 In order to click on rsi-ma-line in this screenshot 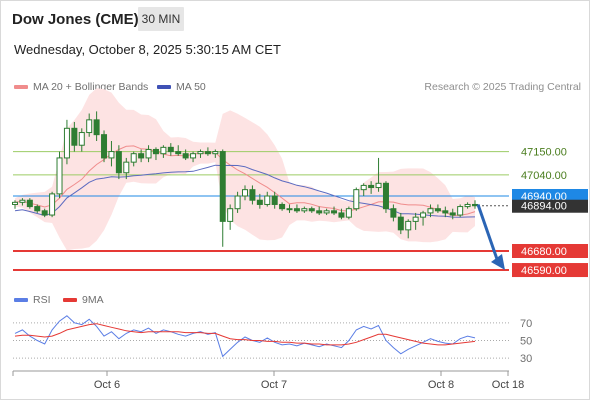, I will do `click(245, 334)`.